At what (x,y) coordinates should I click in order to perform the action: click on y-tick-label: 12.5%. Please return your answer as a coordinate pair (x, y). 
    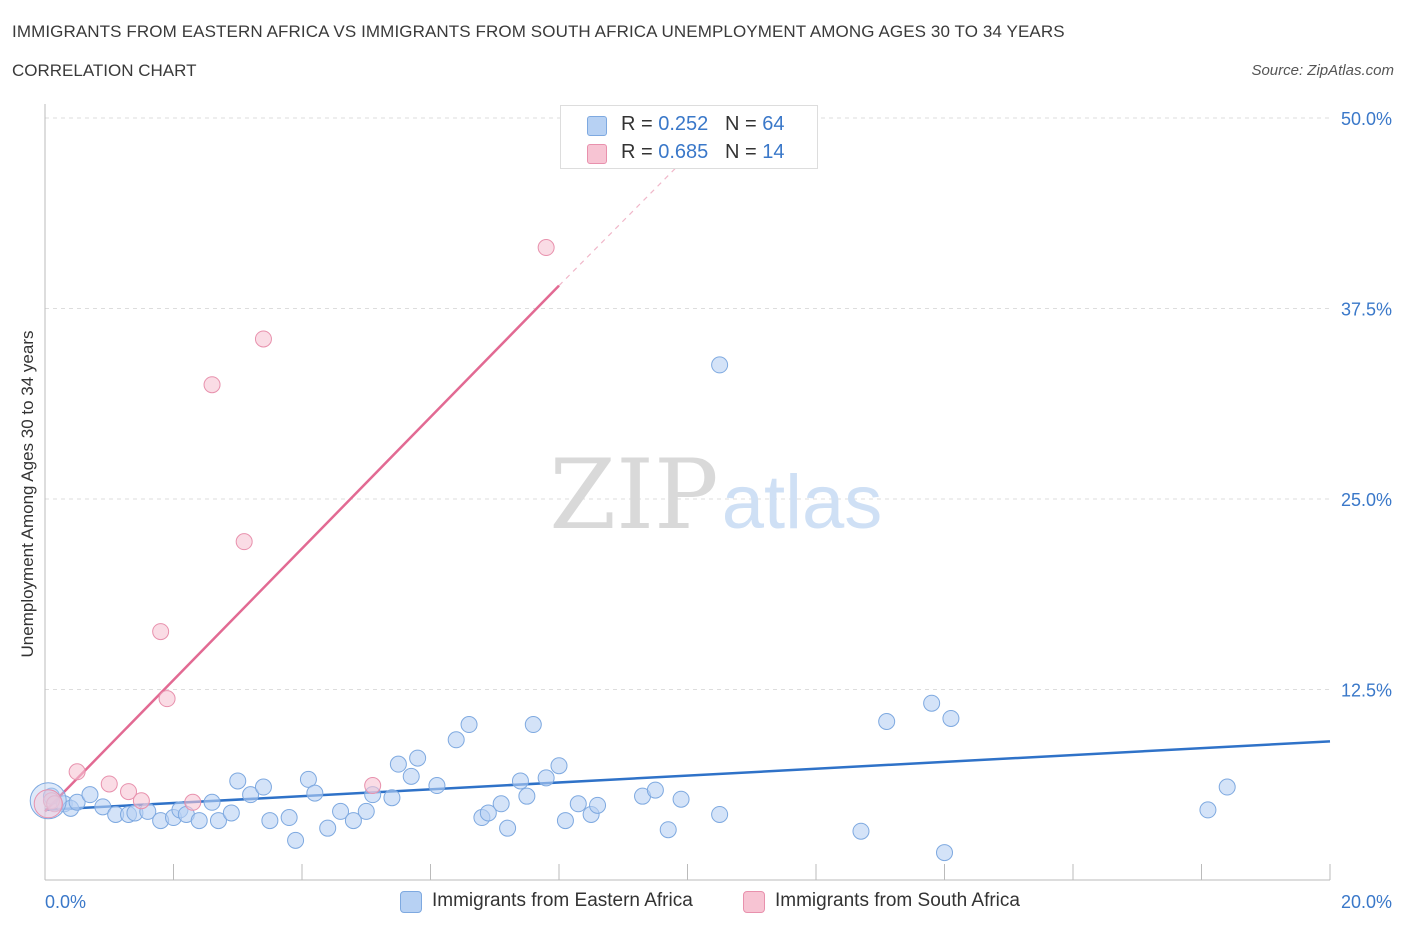
    Looking at the image, I should click on (1366, 691).